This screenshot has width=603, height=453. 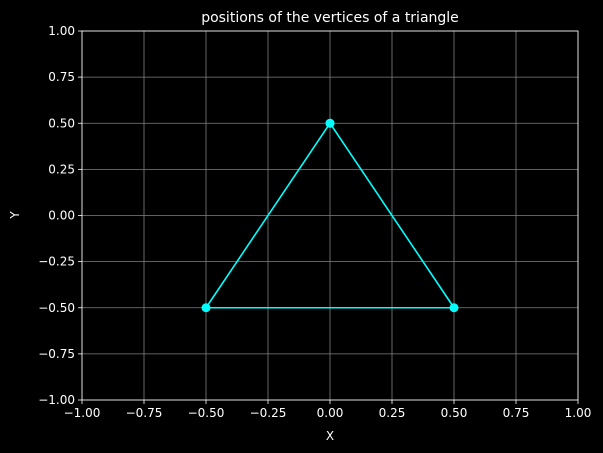 What do you see at coordinates (82, 413) in the screenshot?
I see `x-tick-label: −1.00` at bounding box center [82, 413].